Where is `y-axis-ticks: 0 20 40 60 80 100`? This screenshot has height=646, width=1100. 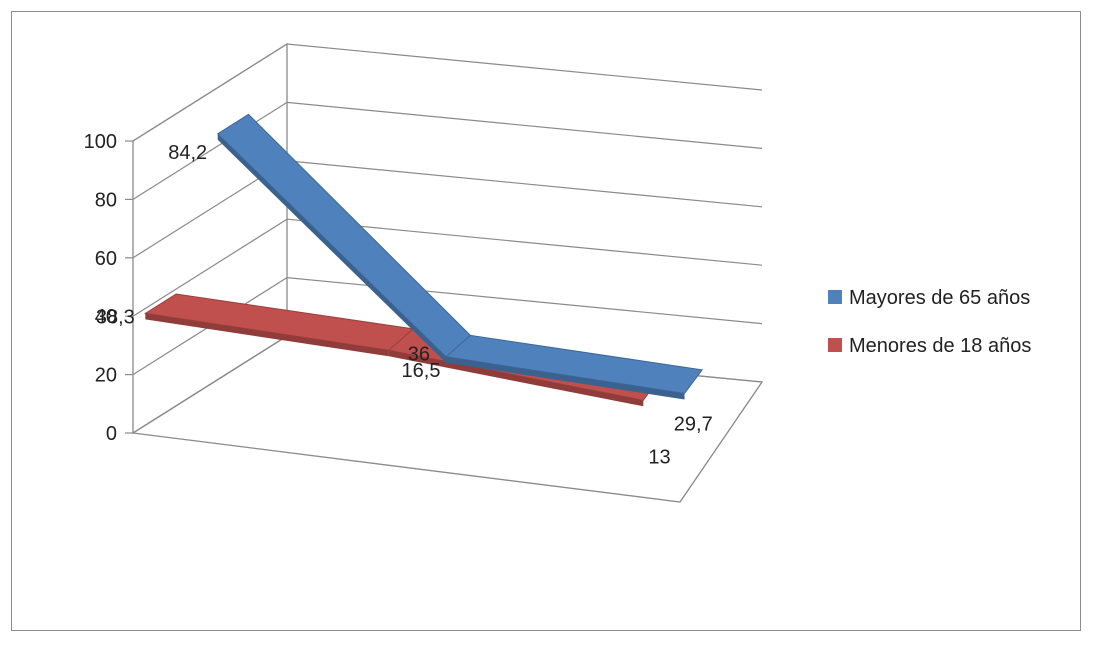 y-axis-ticks: 0 20 40 60 80 100 is located at coordinates (108, 288).